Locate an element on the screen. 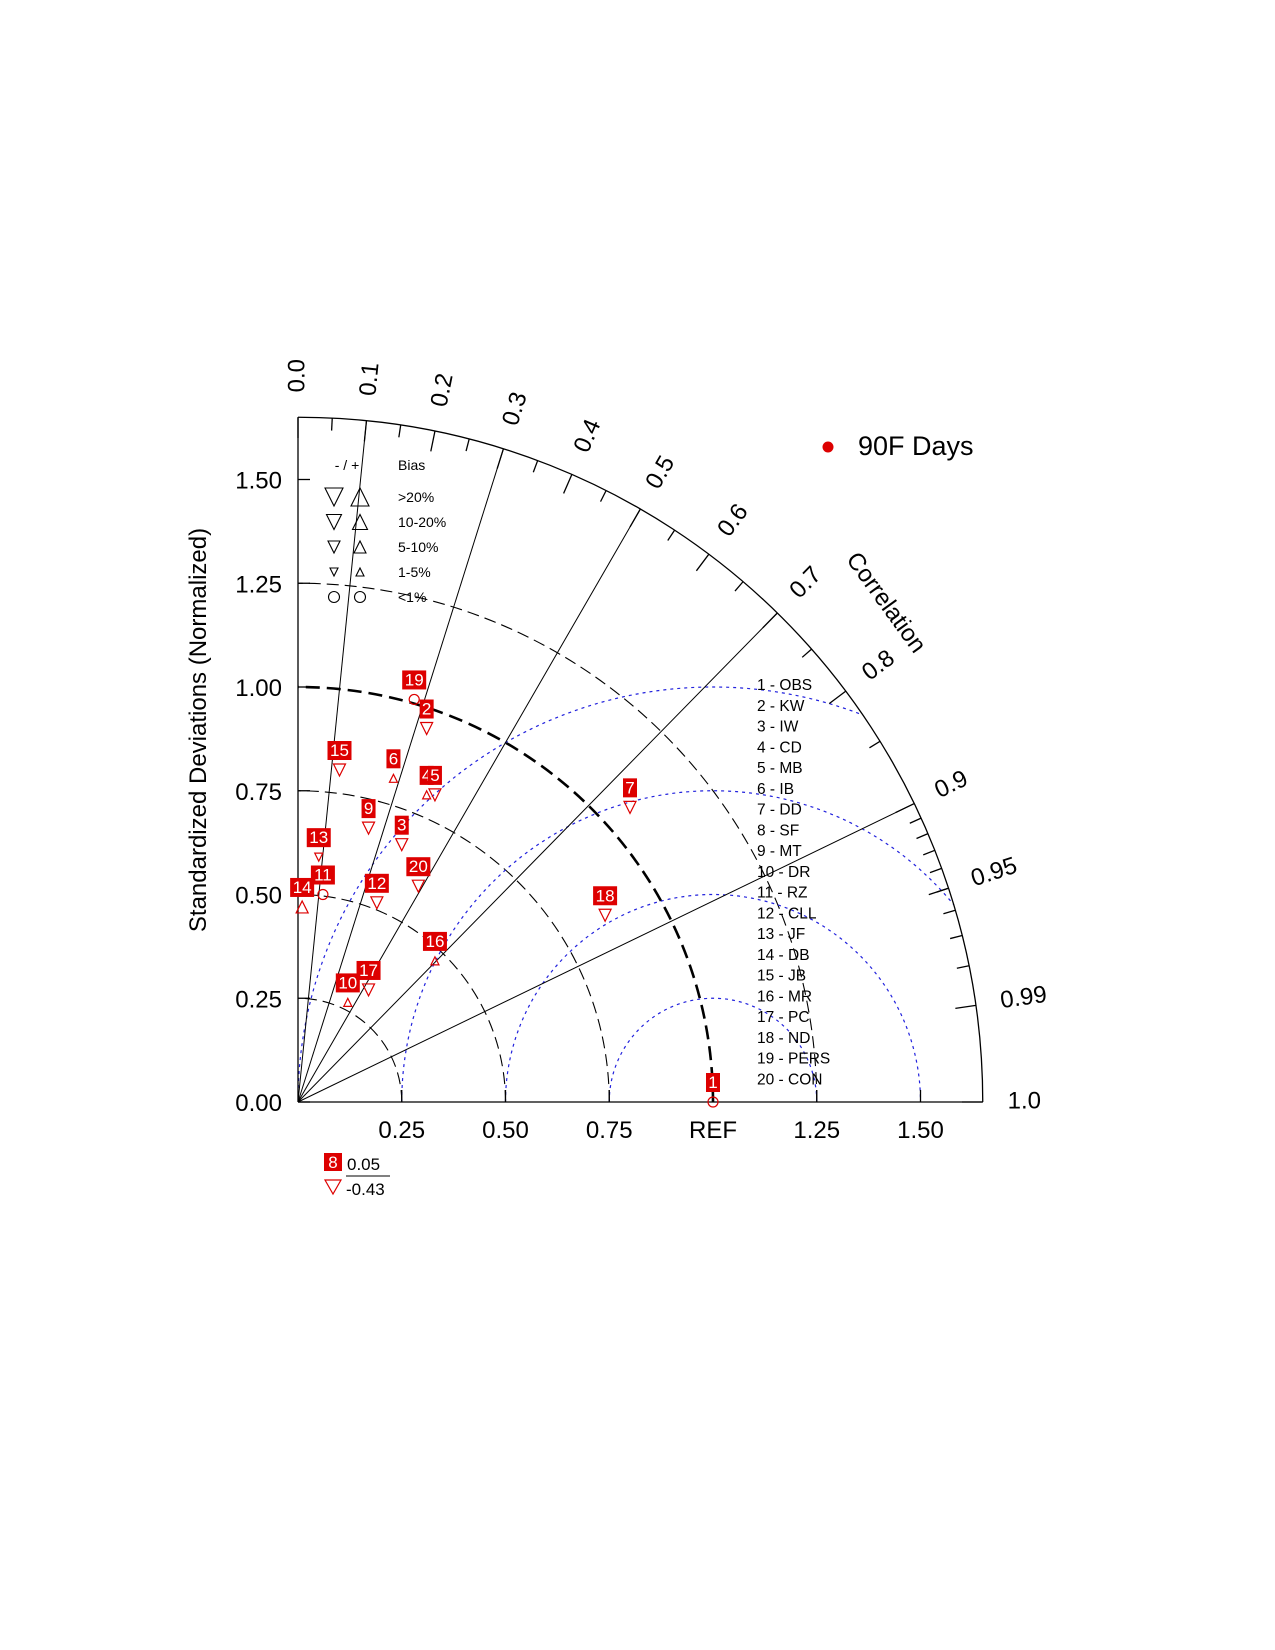 This screenshot has width=1275, height=1650. case-list-item: 14 - DB is located at coordinates (783, 955).